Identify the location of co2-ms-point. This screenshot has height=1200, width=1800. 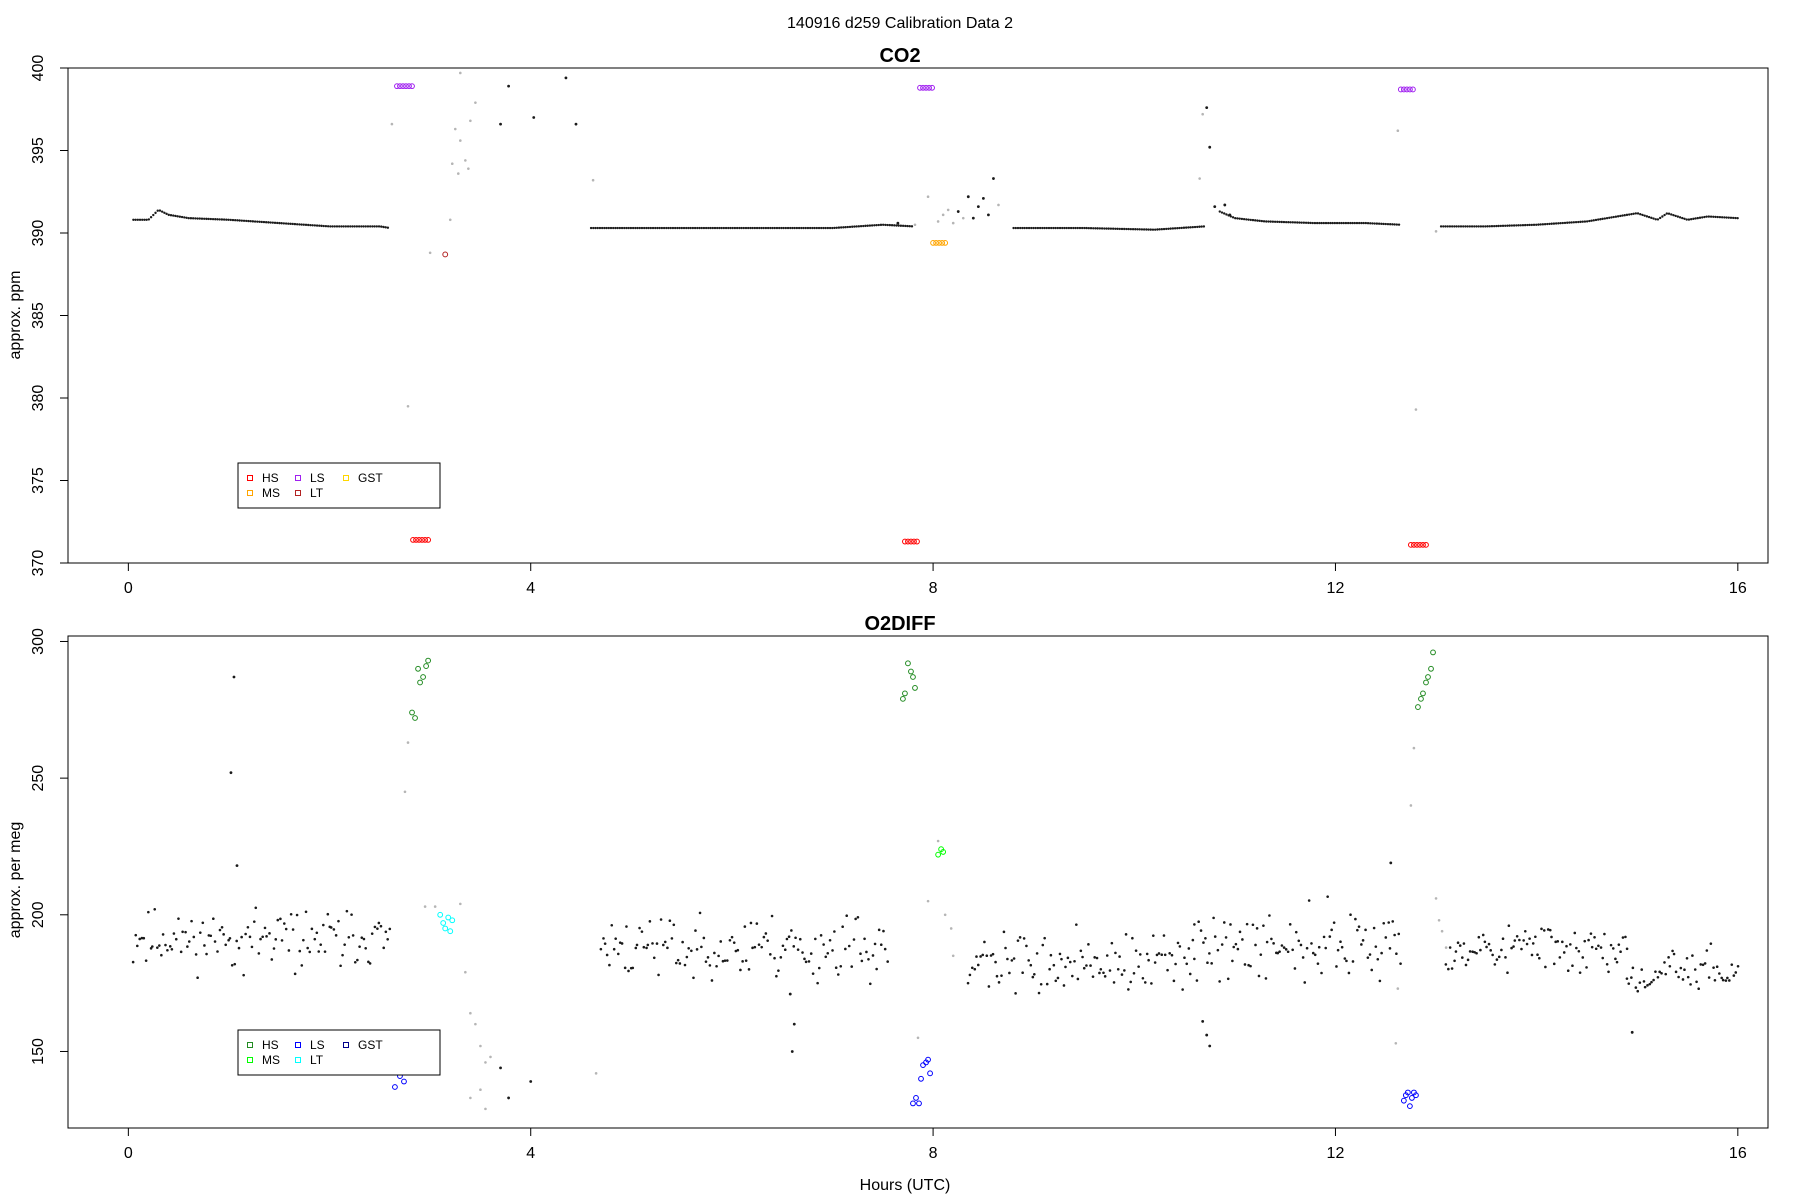
(942, 243).